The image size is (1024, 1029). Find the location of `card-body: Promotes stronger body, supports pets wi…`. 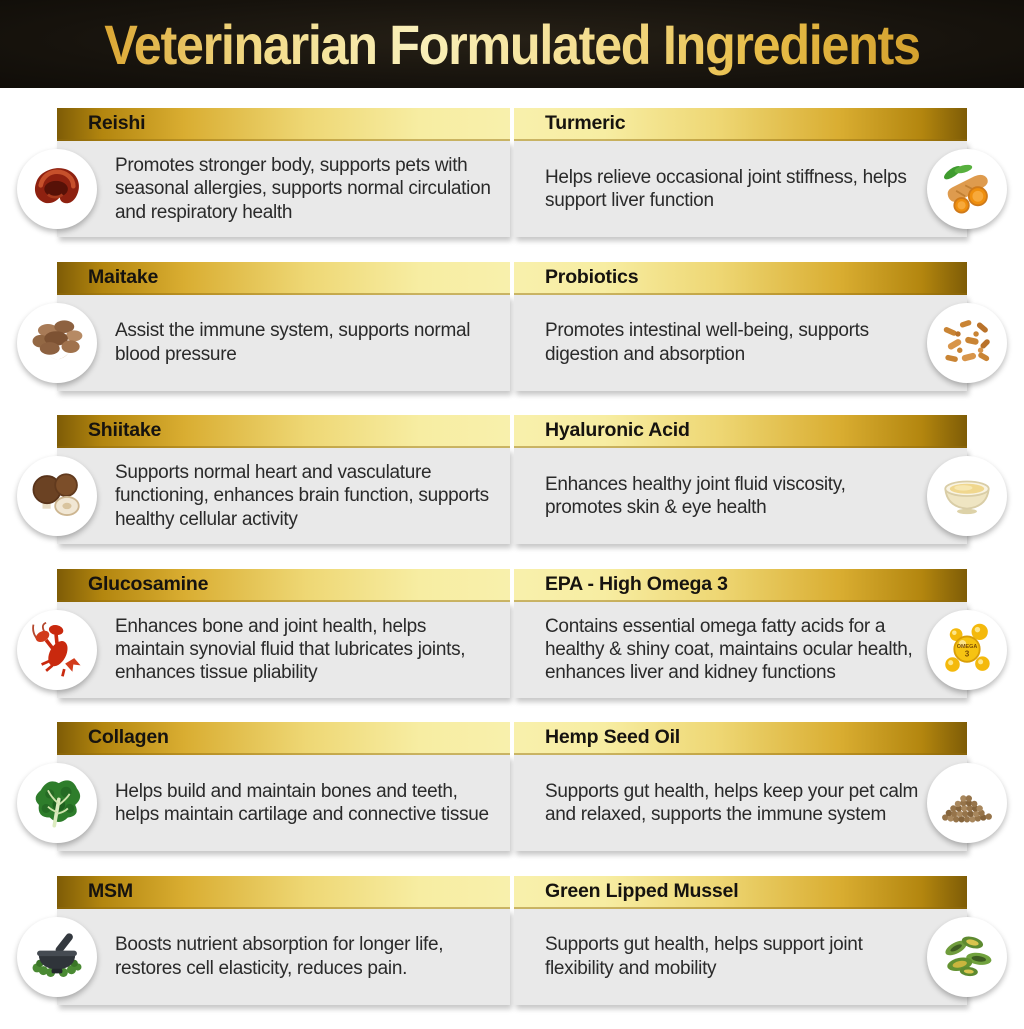

card-body: Promotes stronger body, supports pets wi… is located at coordinates (283, 189).